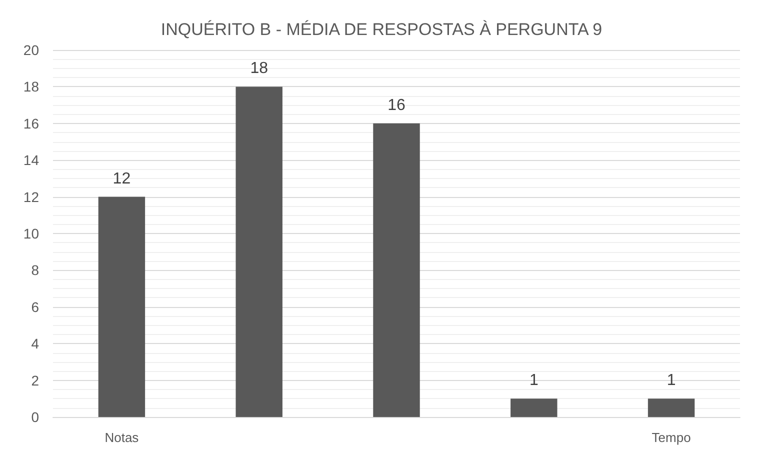  Describe the element at coordinates (671, 437) in the screenshot. I see `x-tick-label: Tempo` at that location.